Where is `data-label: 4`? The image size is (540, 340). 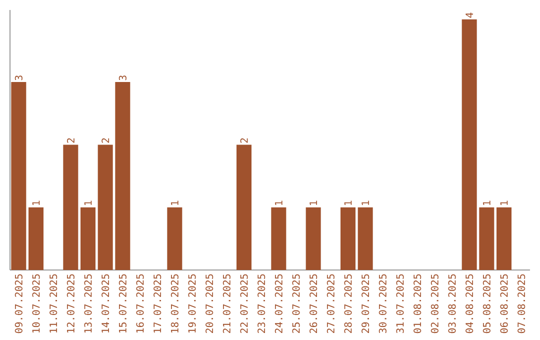 data-label: 4 is located at coordinates (469, 15).